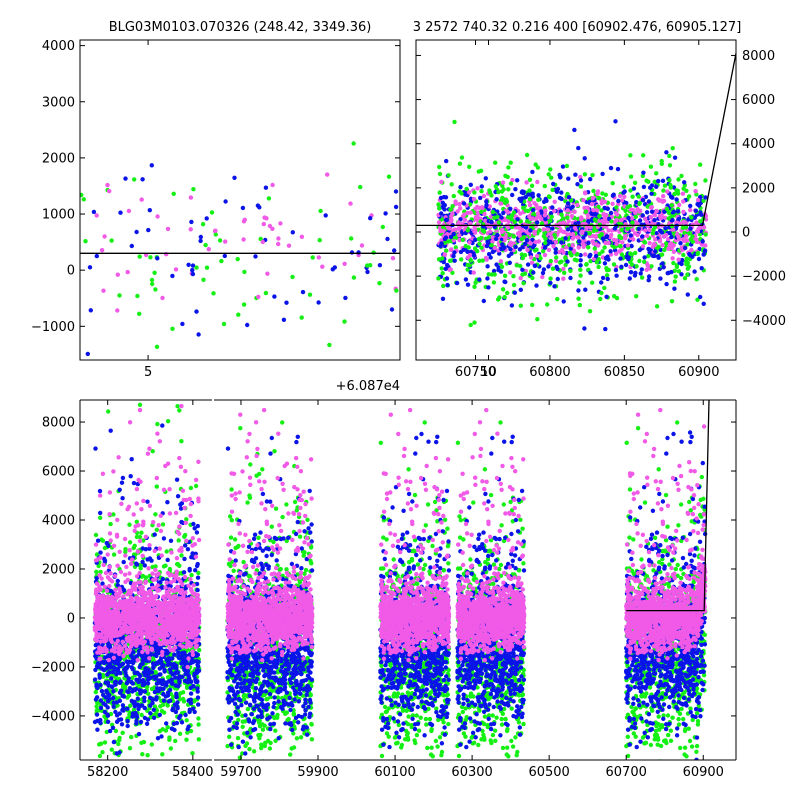 Image resolution: width=800 pixels, height=800 pixels. I want to click on zoom-left-xtick-label: 10, so click(488, 372).